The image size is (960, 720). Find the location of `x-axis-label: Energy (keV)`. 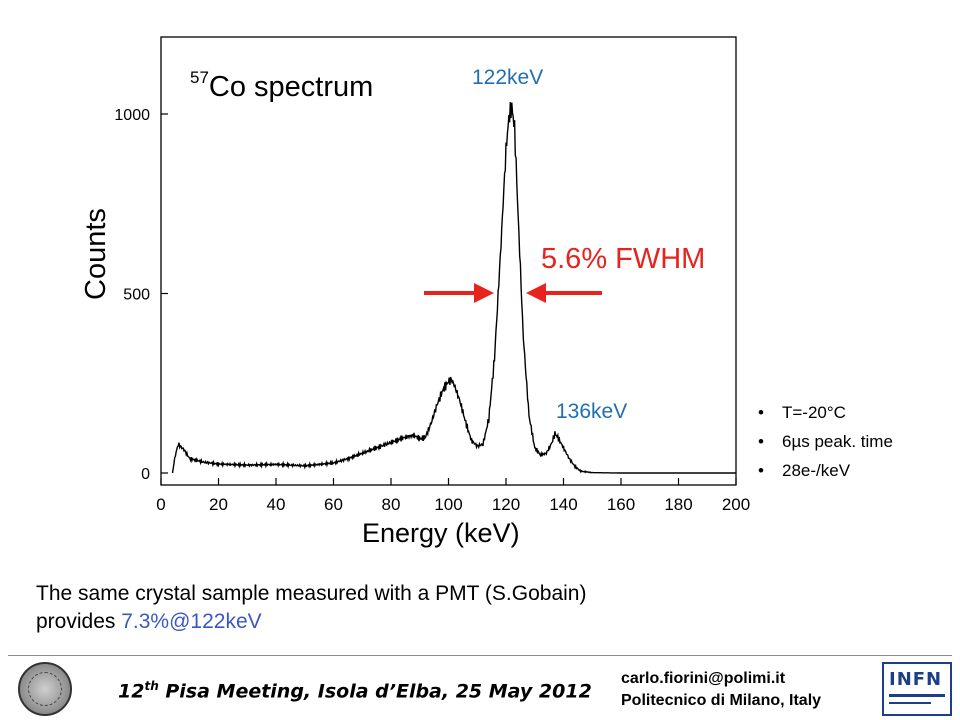

x-axis-label: Energy (keV) is located at coordinates (441, 533).